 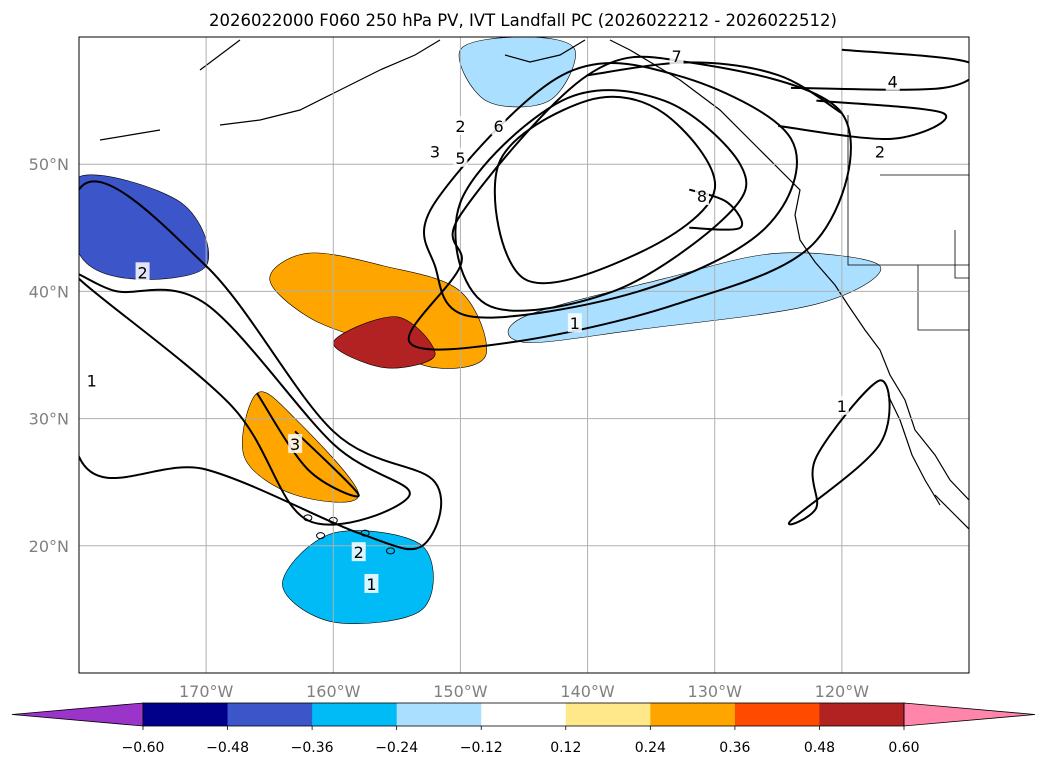 What do you see at coordinates (969, 714) in the screenshot?
I see `colorbar-extend-max` at bounding box center [969, 714].